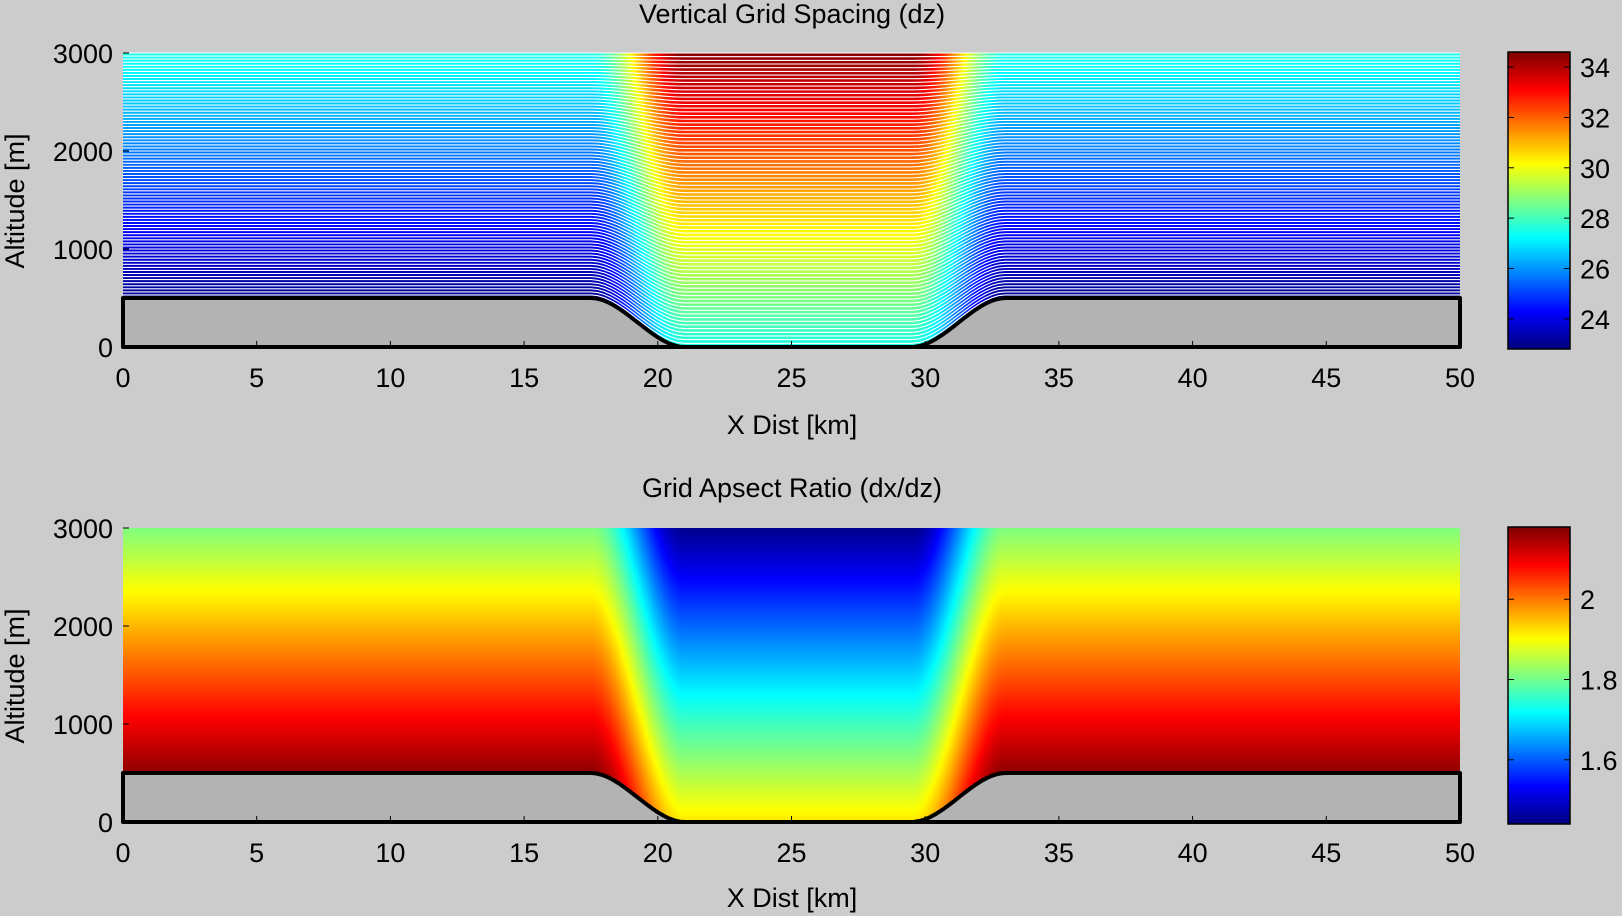  Describe the element at coordinates (390, 378) in the screenshot. I see `x-tick-label: 10` at that location.